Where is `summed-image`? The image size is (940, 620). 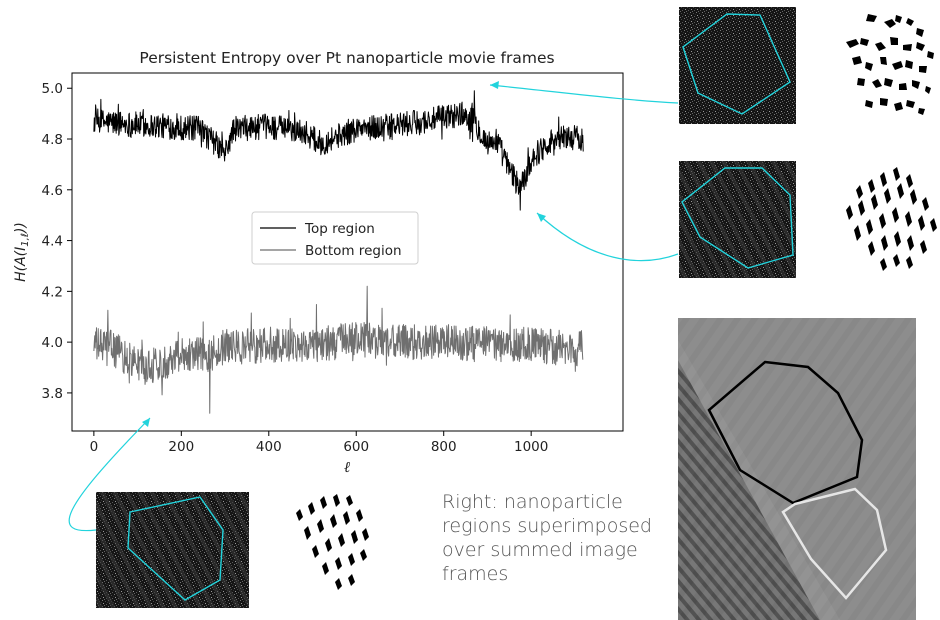
summed-image is located at coordinates (797, 469).